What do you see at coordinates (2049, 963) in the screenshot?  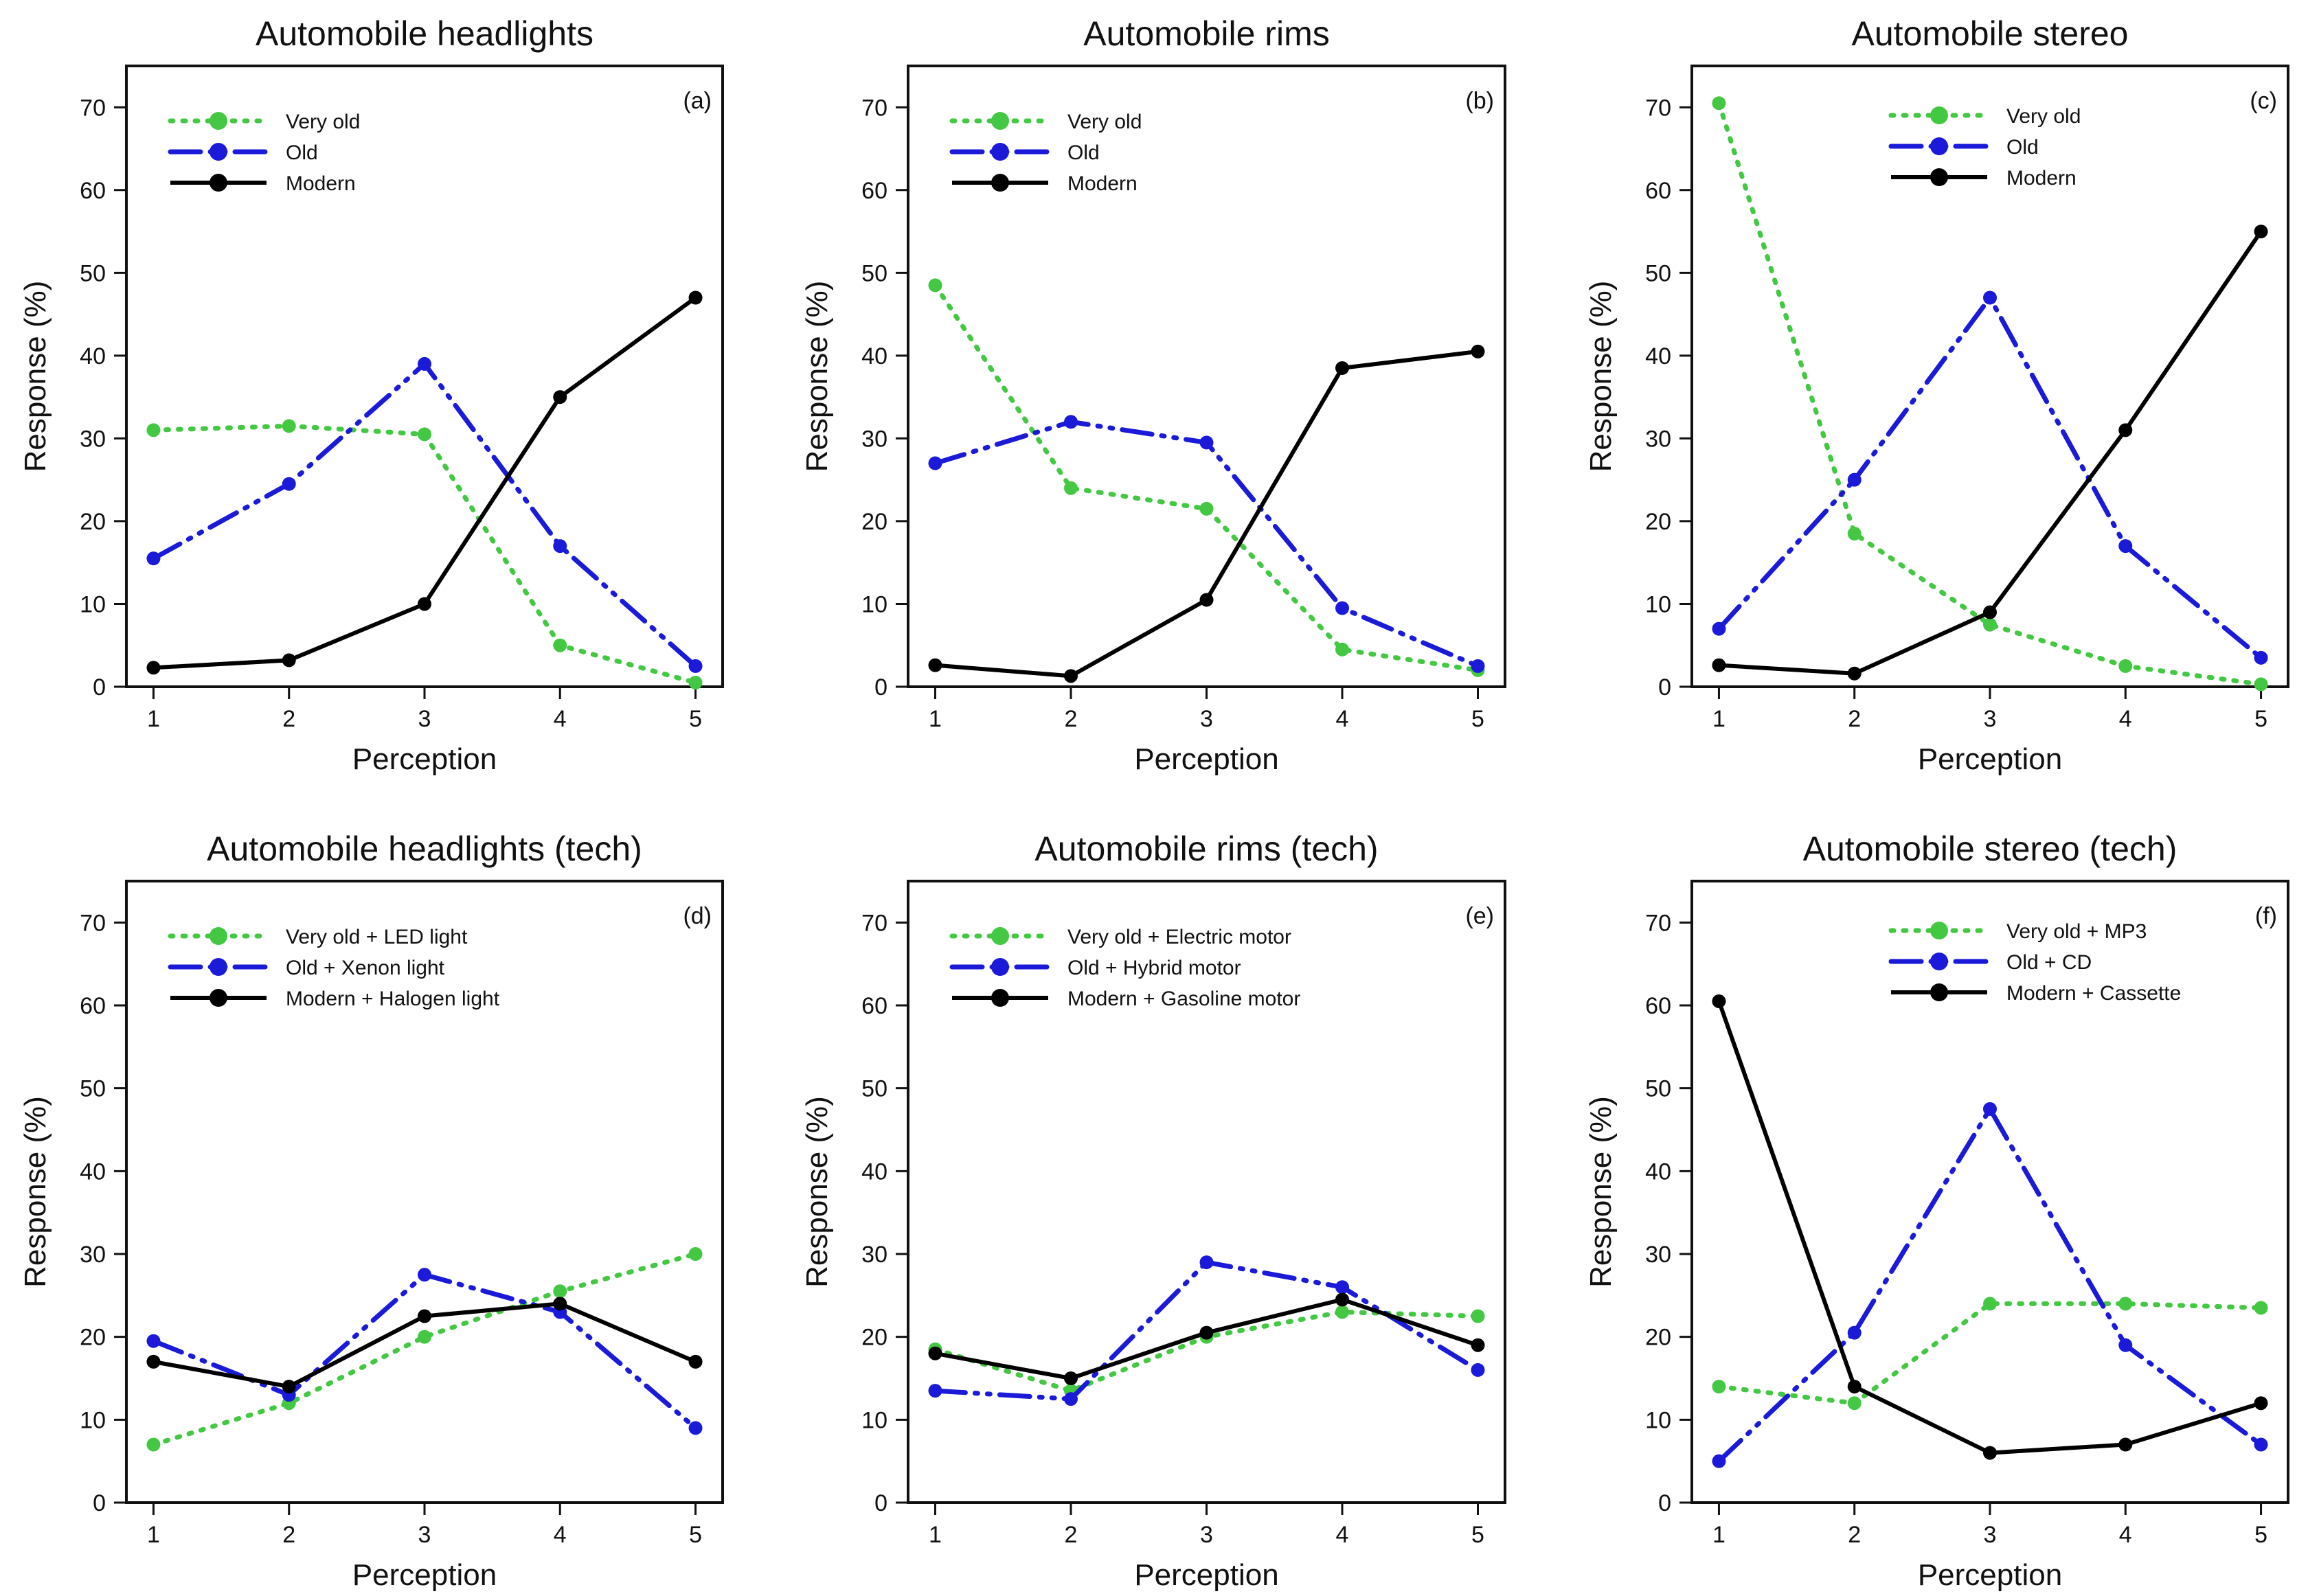 I see `legend-entry-2: Old + CD` at bounding box center [2049, 963].